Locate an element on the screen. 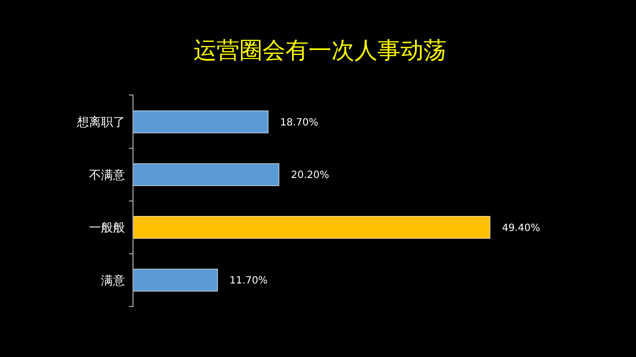 The image size is (636, 357). data-label: 11.70% is located at coordinates (249, 281).